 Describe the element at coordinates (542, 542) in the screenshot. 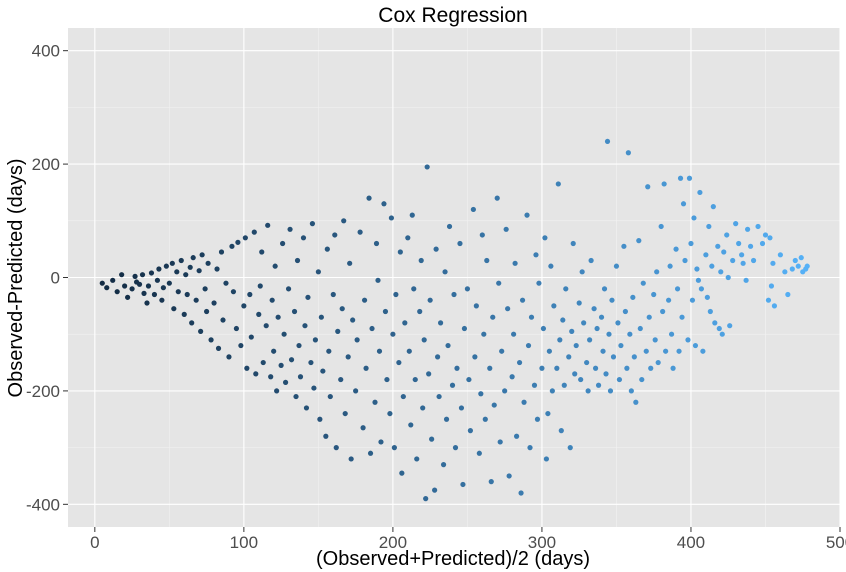

I see `x-tick-label: 300` at that location.